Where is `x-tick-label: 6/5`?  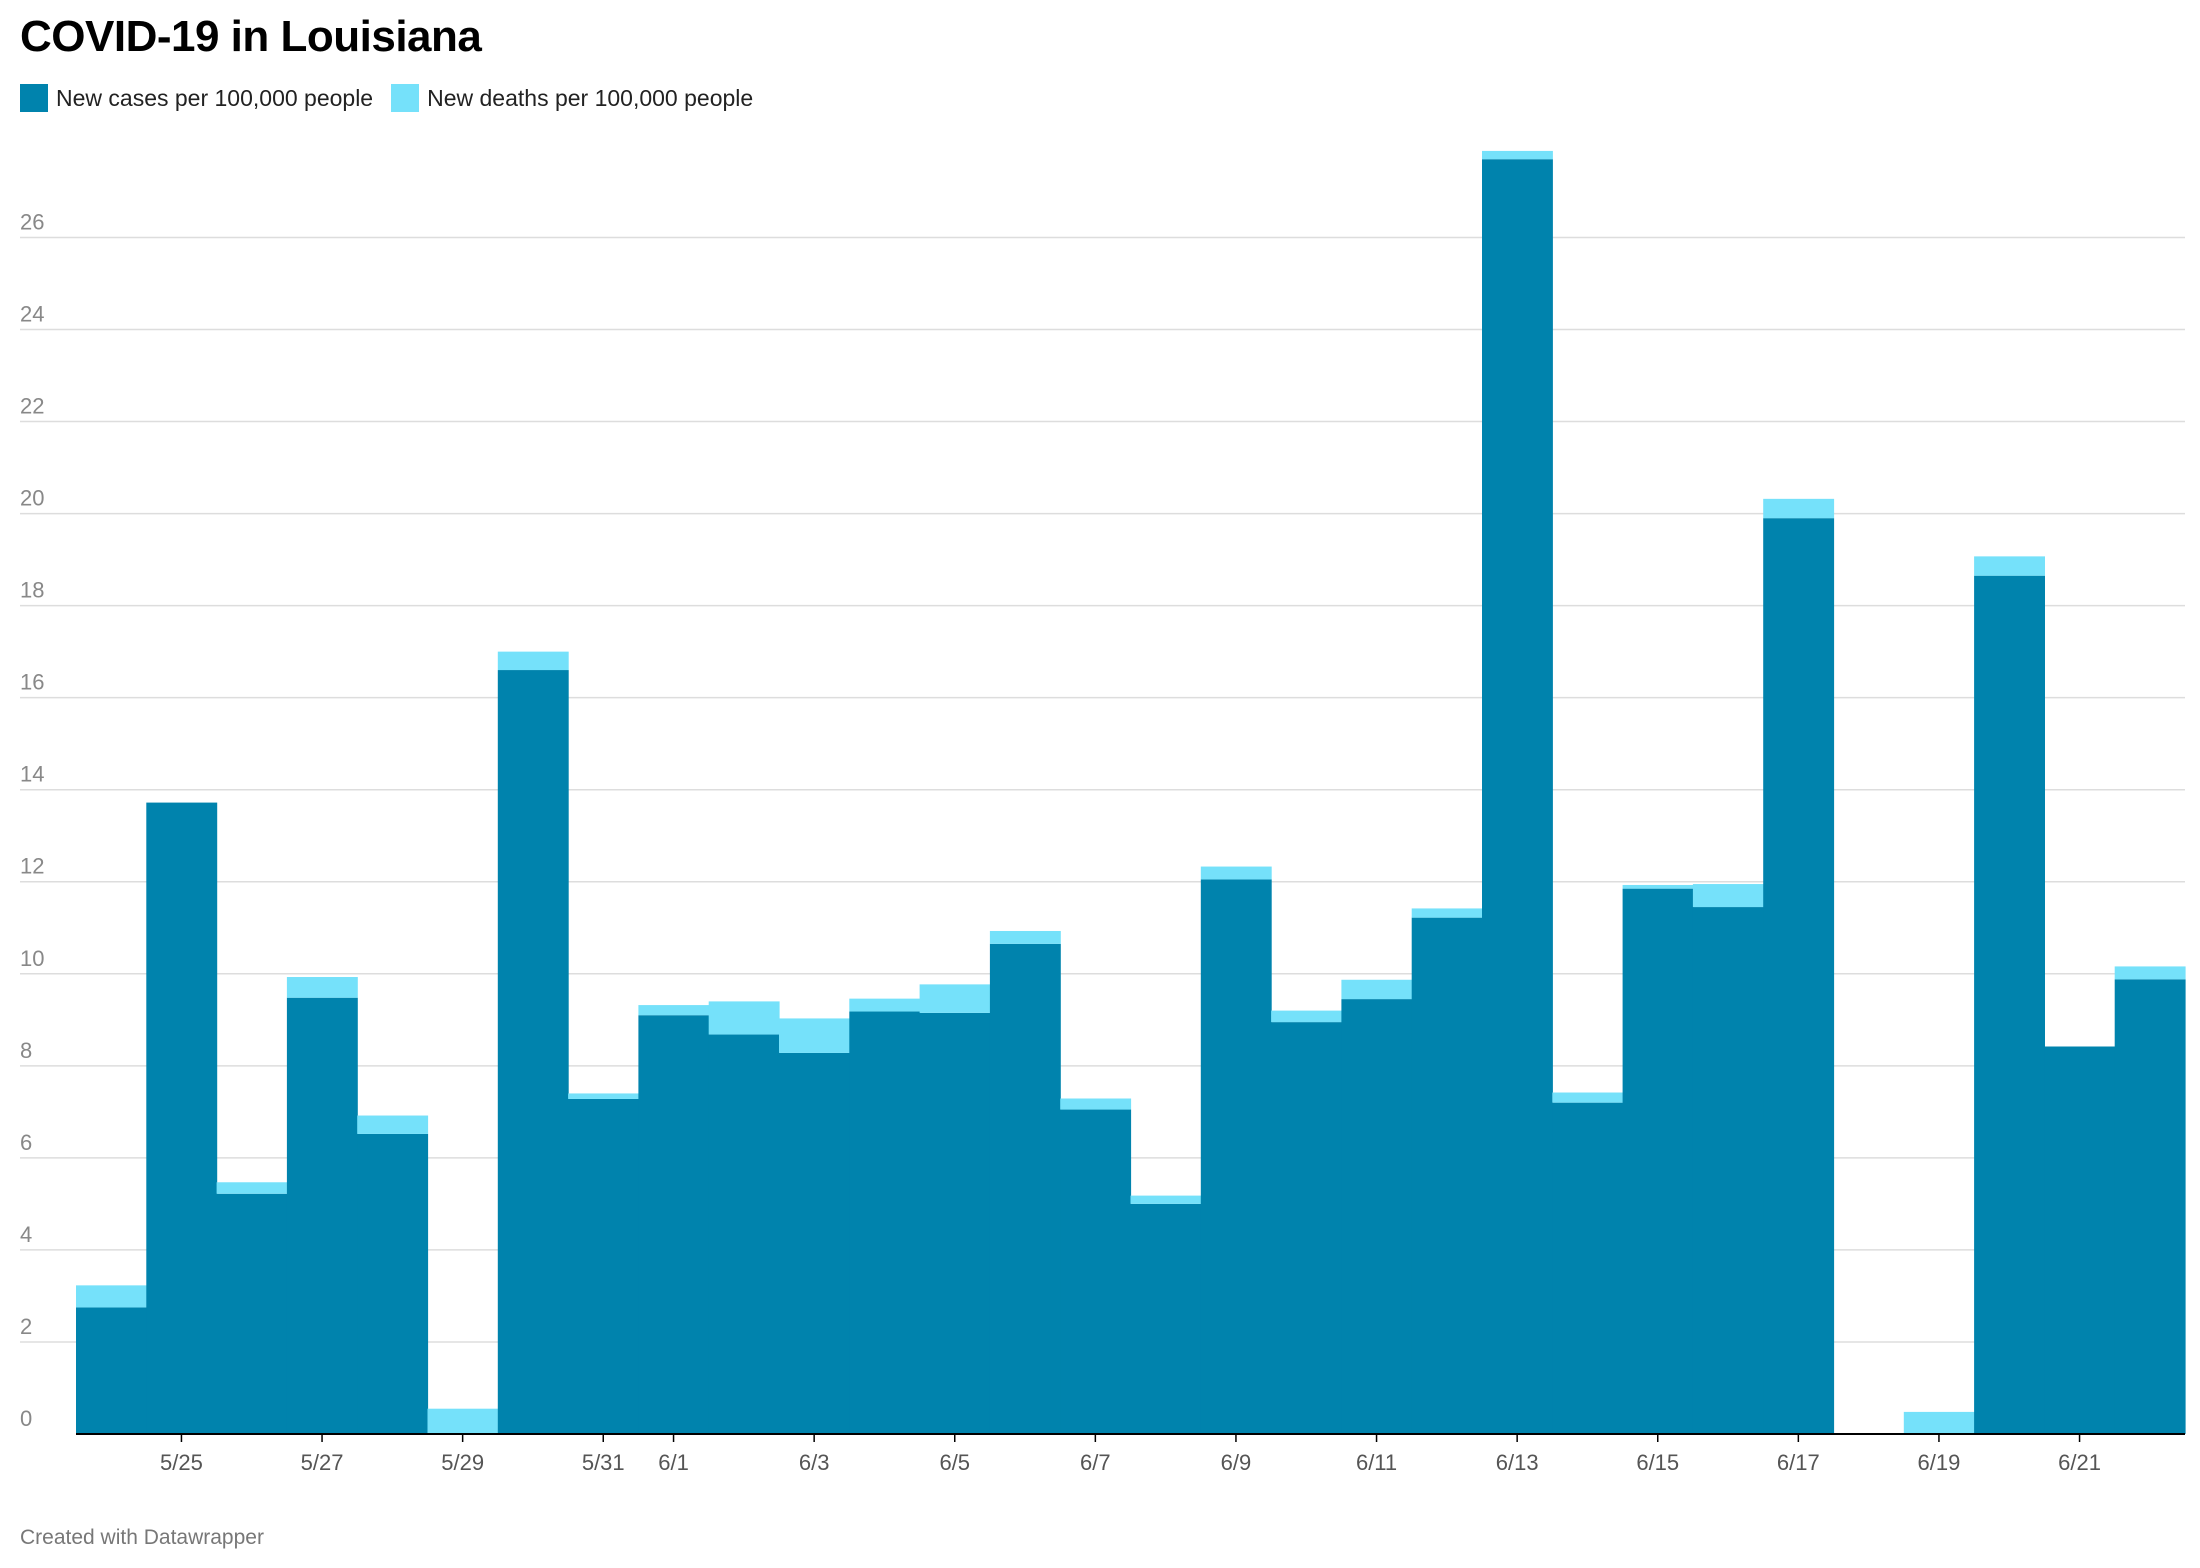
x-tick-label: 6/5 is located at coordinates (954, 1462).